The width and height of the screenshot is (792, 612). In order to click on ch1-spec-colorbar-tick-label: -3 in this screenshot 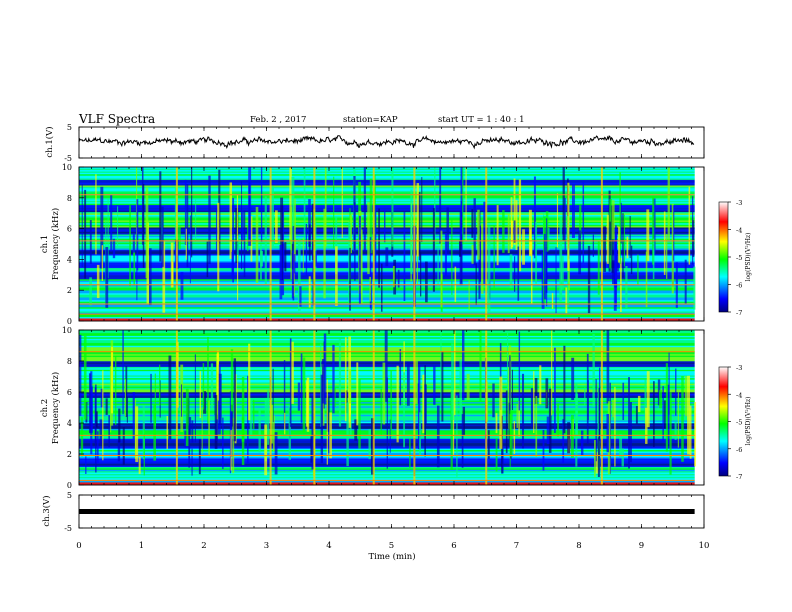, I will do `click(739, 203)`.